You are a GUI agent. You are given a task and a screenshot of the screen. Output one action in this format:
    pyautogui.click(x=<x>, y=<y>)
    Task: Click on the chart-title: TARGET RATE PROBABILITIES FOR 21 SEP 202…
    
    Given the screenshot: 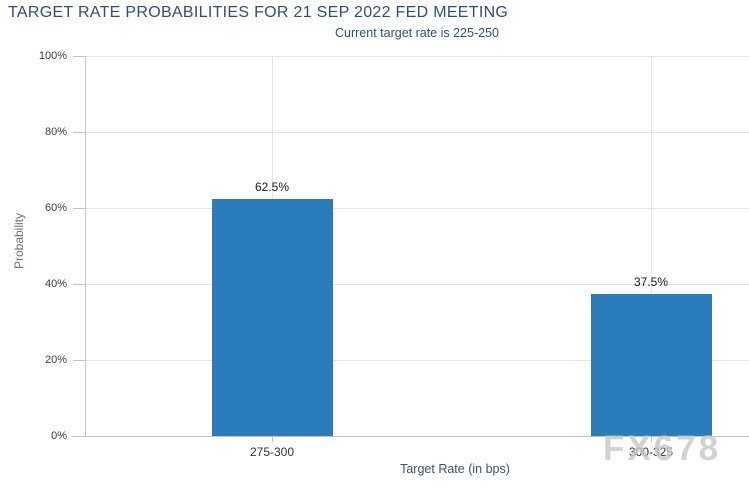 What is the action you would take?
    pyautogui.click(x=258, y=12)
    